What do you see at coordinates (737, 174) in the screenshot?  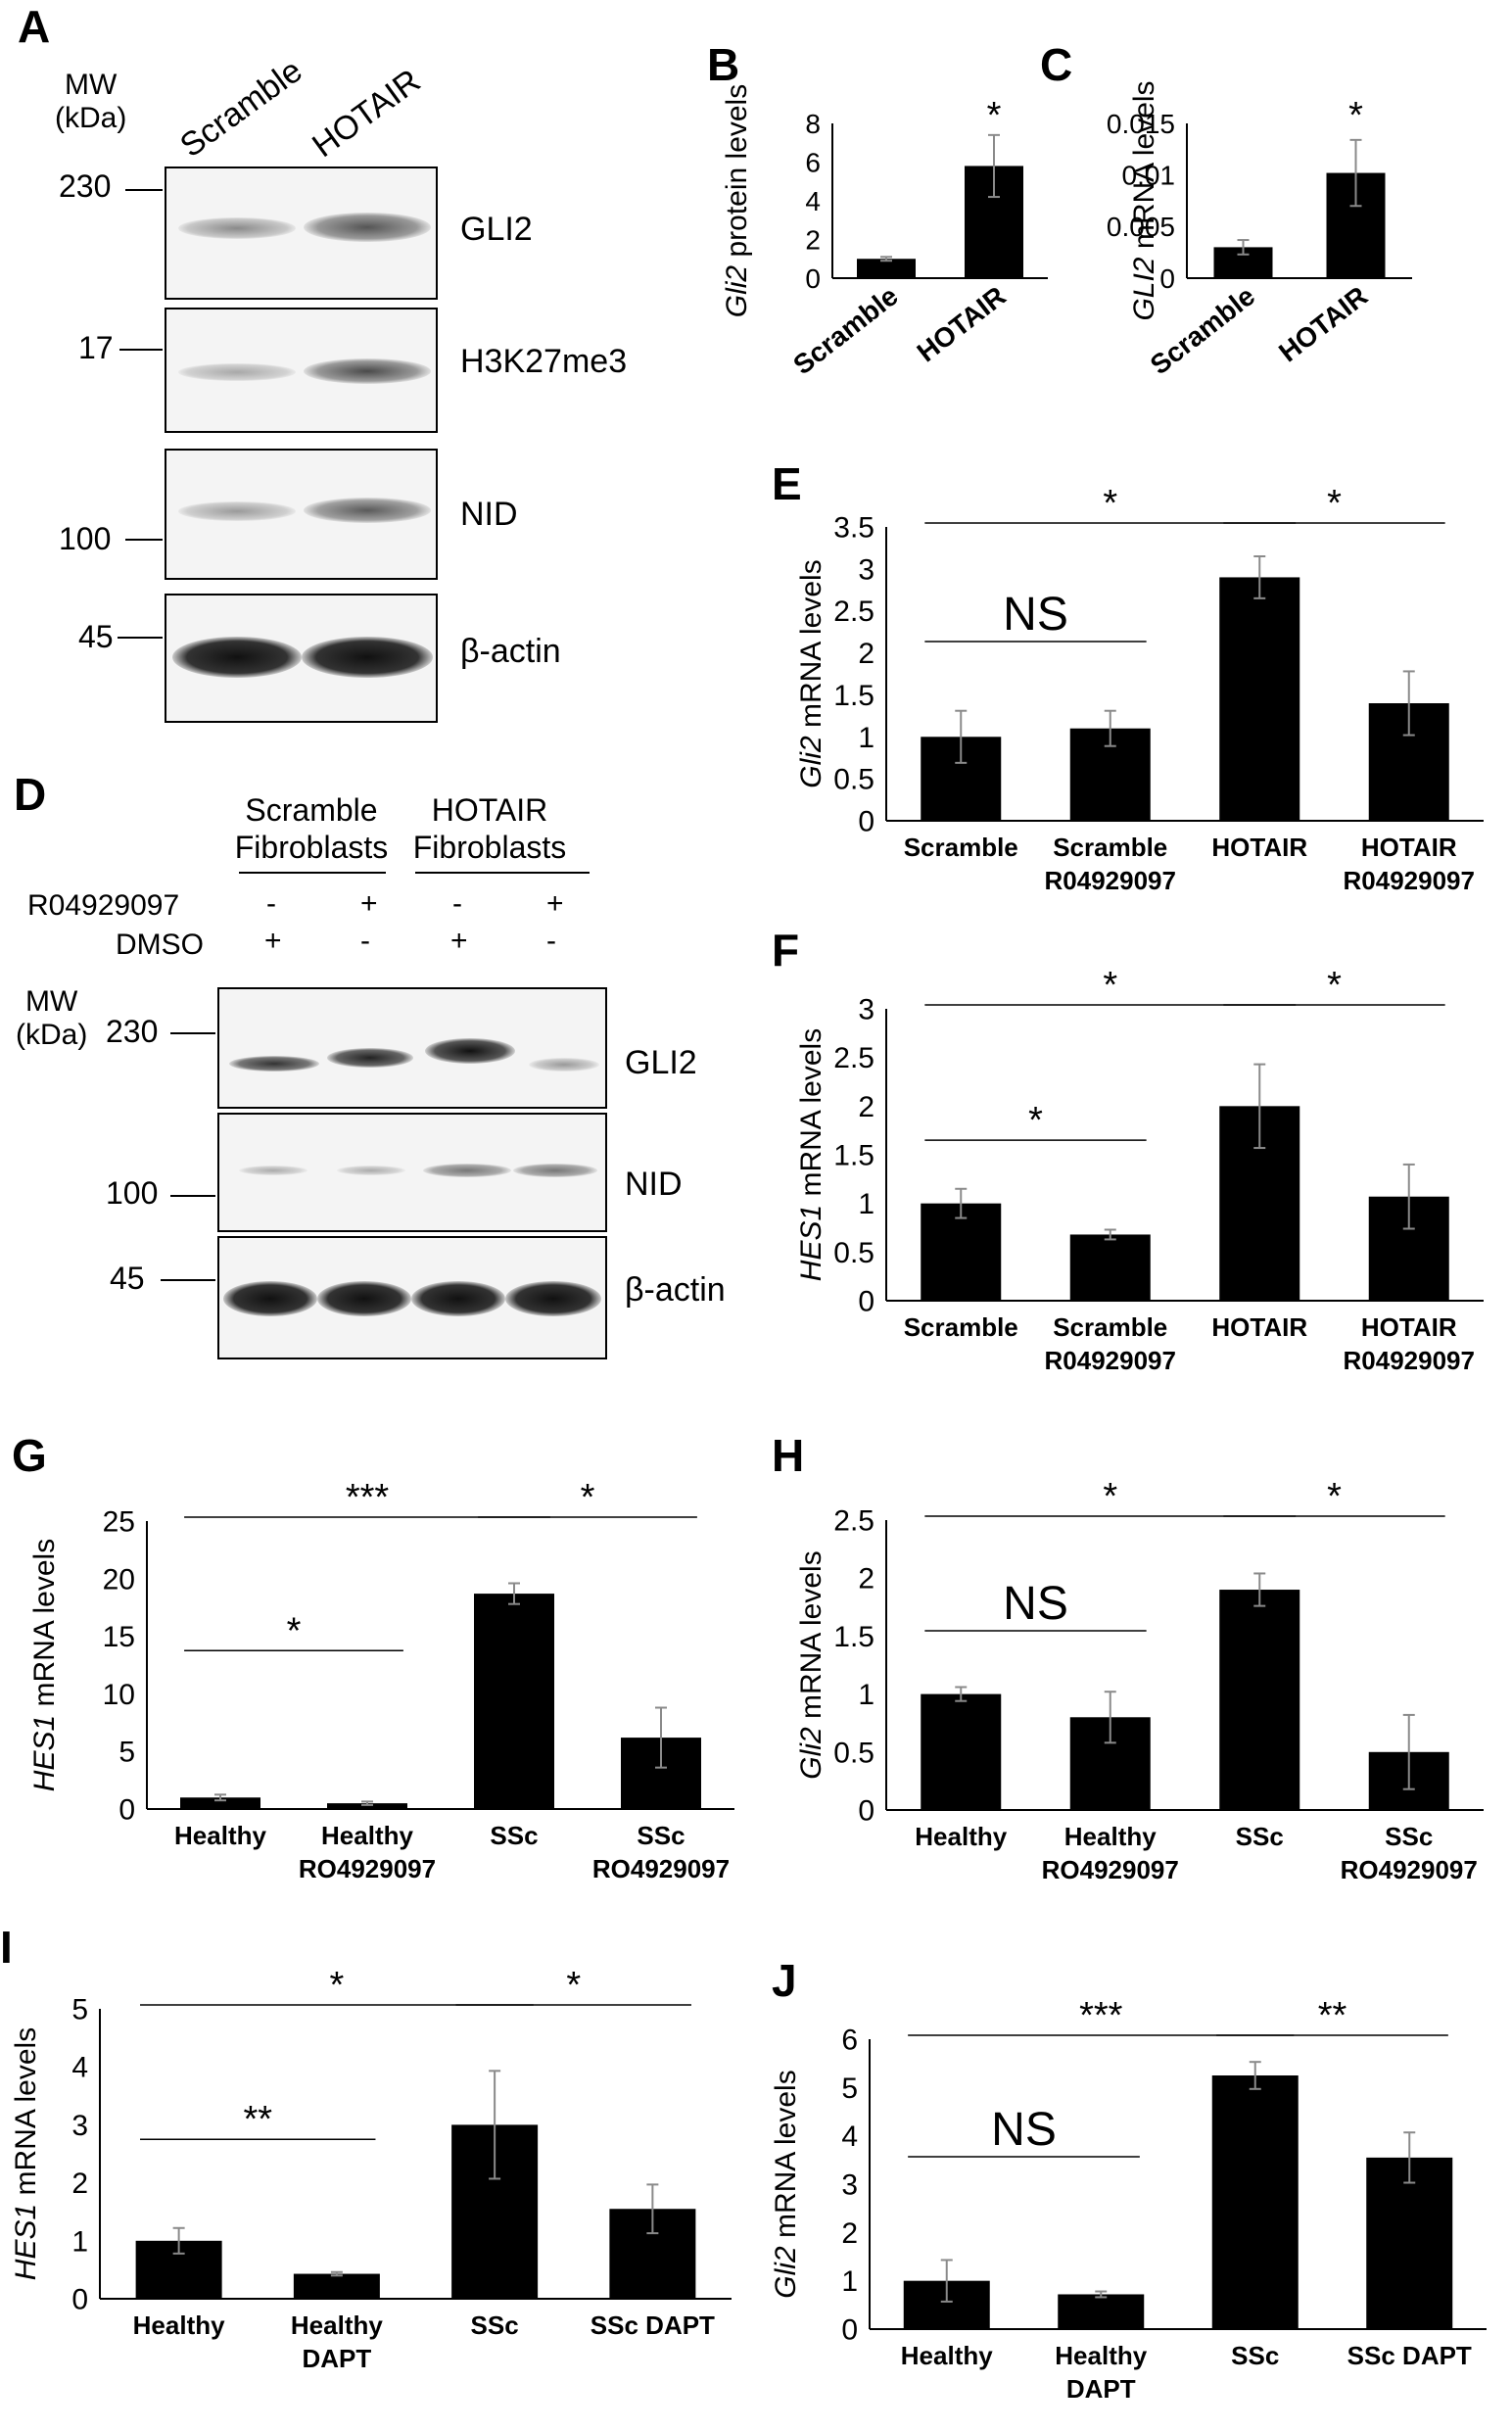 I see `y-axis-title-rest: protein levels` at bounding box center [737, 174].